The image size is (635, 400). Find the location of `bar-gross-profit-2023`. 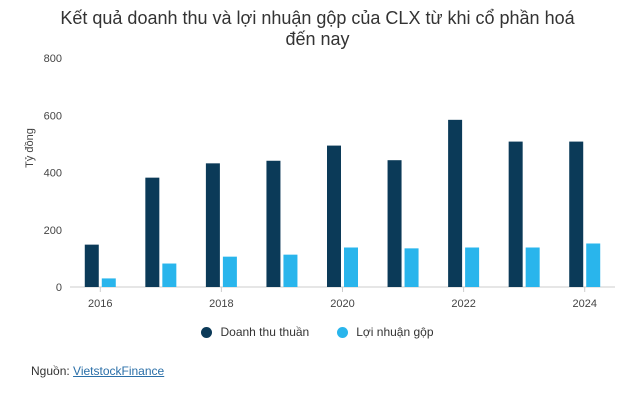

bar-gross-profit-2023 is located at coordinates (532, 267).